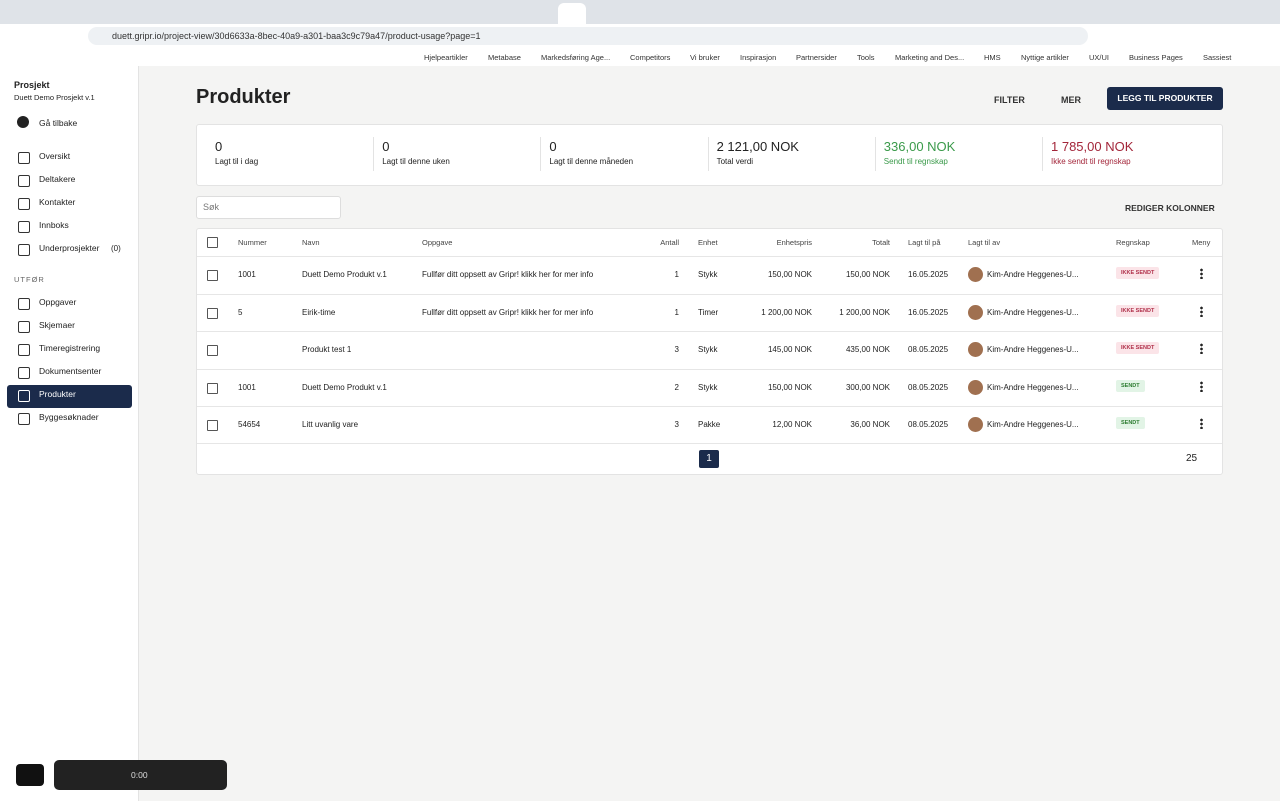  What do you see at coordinates (57, 325) in the screenshot?
I see `nav-item: Skjemaer` at bounding box center [57, 325].